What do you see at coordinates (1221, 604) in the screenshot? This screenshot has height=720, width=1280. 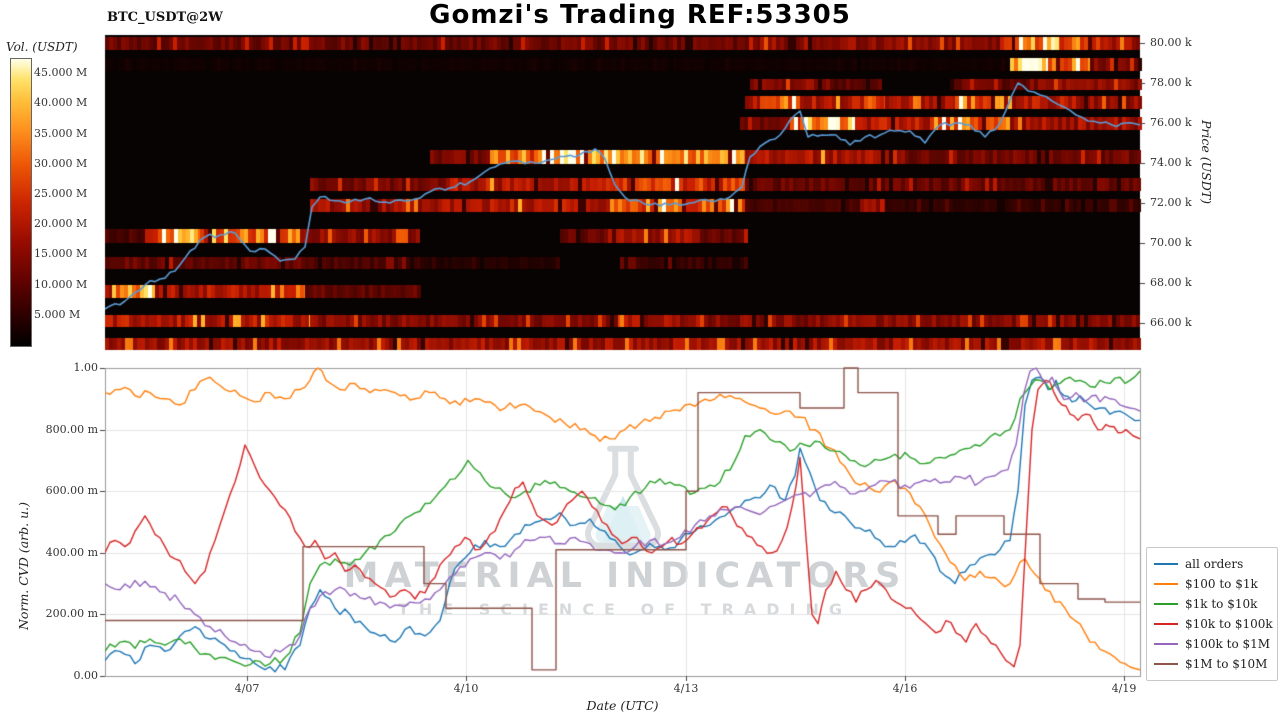 I see `legend-label: $1k to $10k` at bounding box center [1221, 604].